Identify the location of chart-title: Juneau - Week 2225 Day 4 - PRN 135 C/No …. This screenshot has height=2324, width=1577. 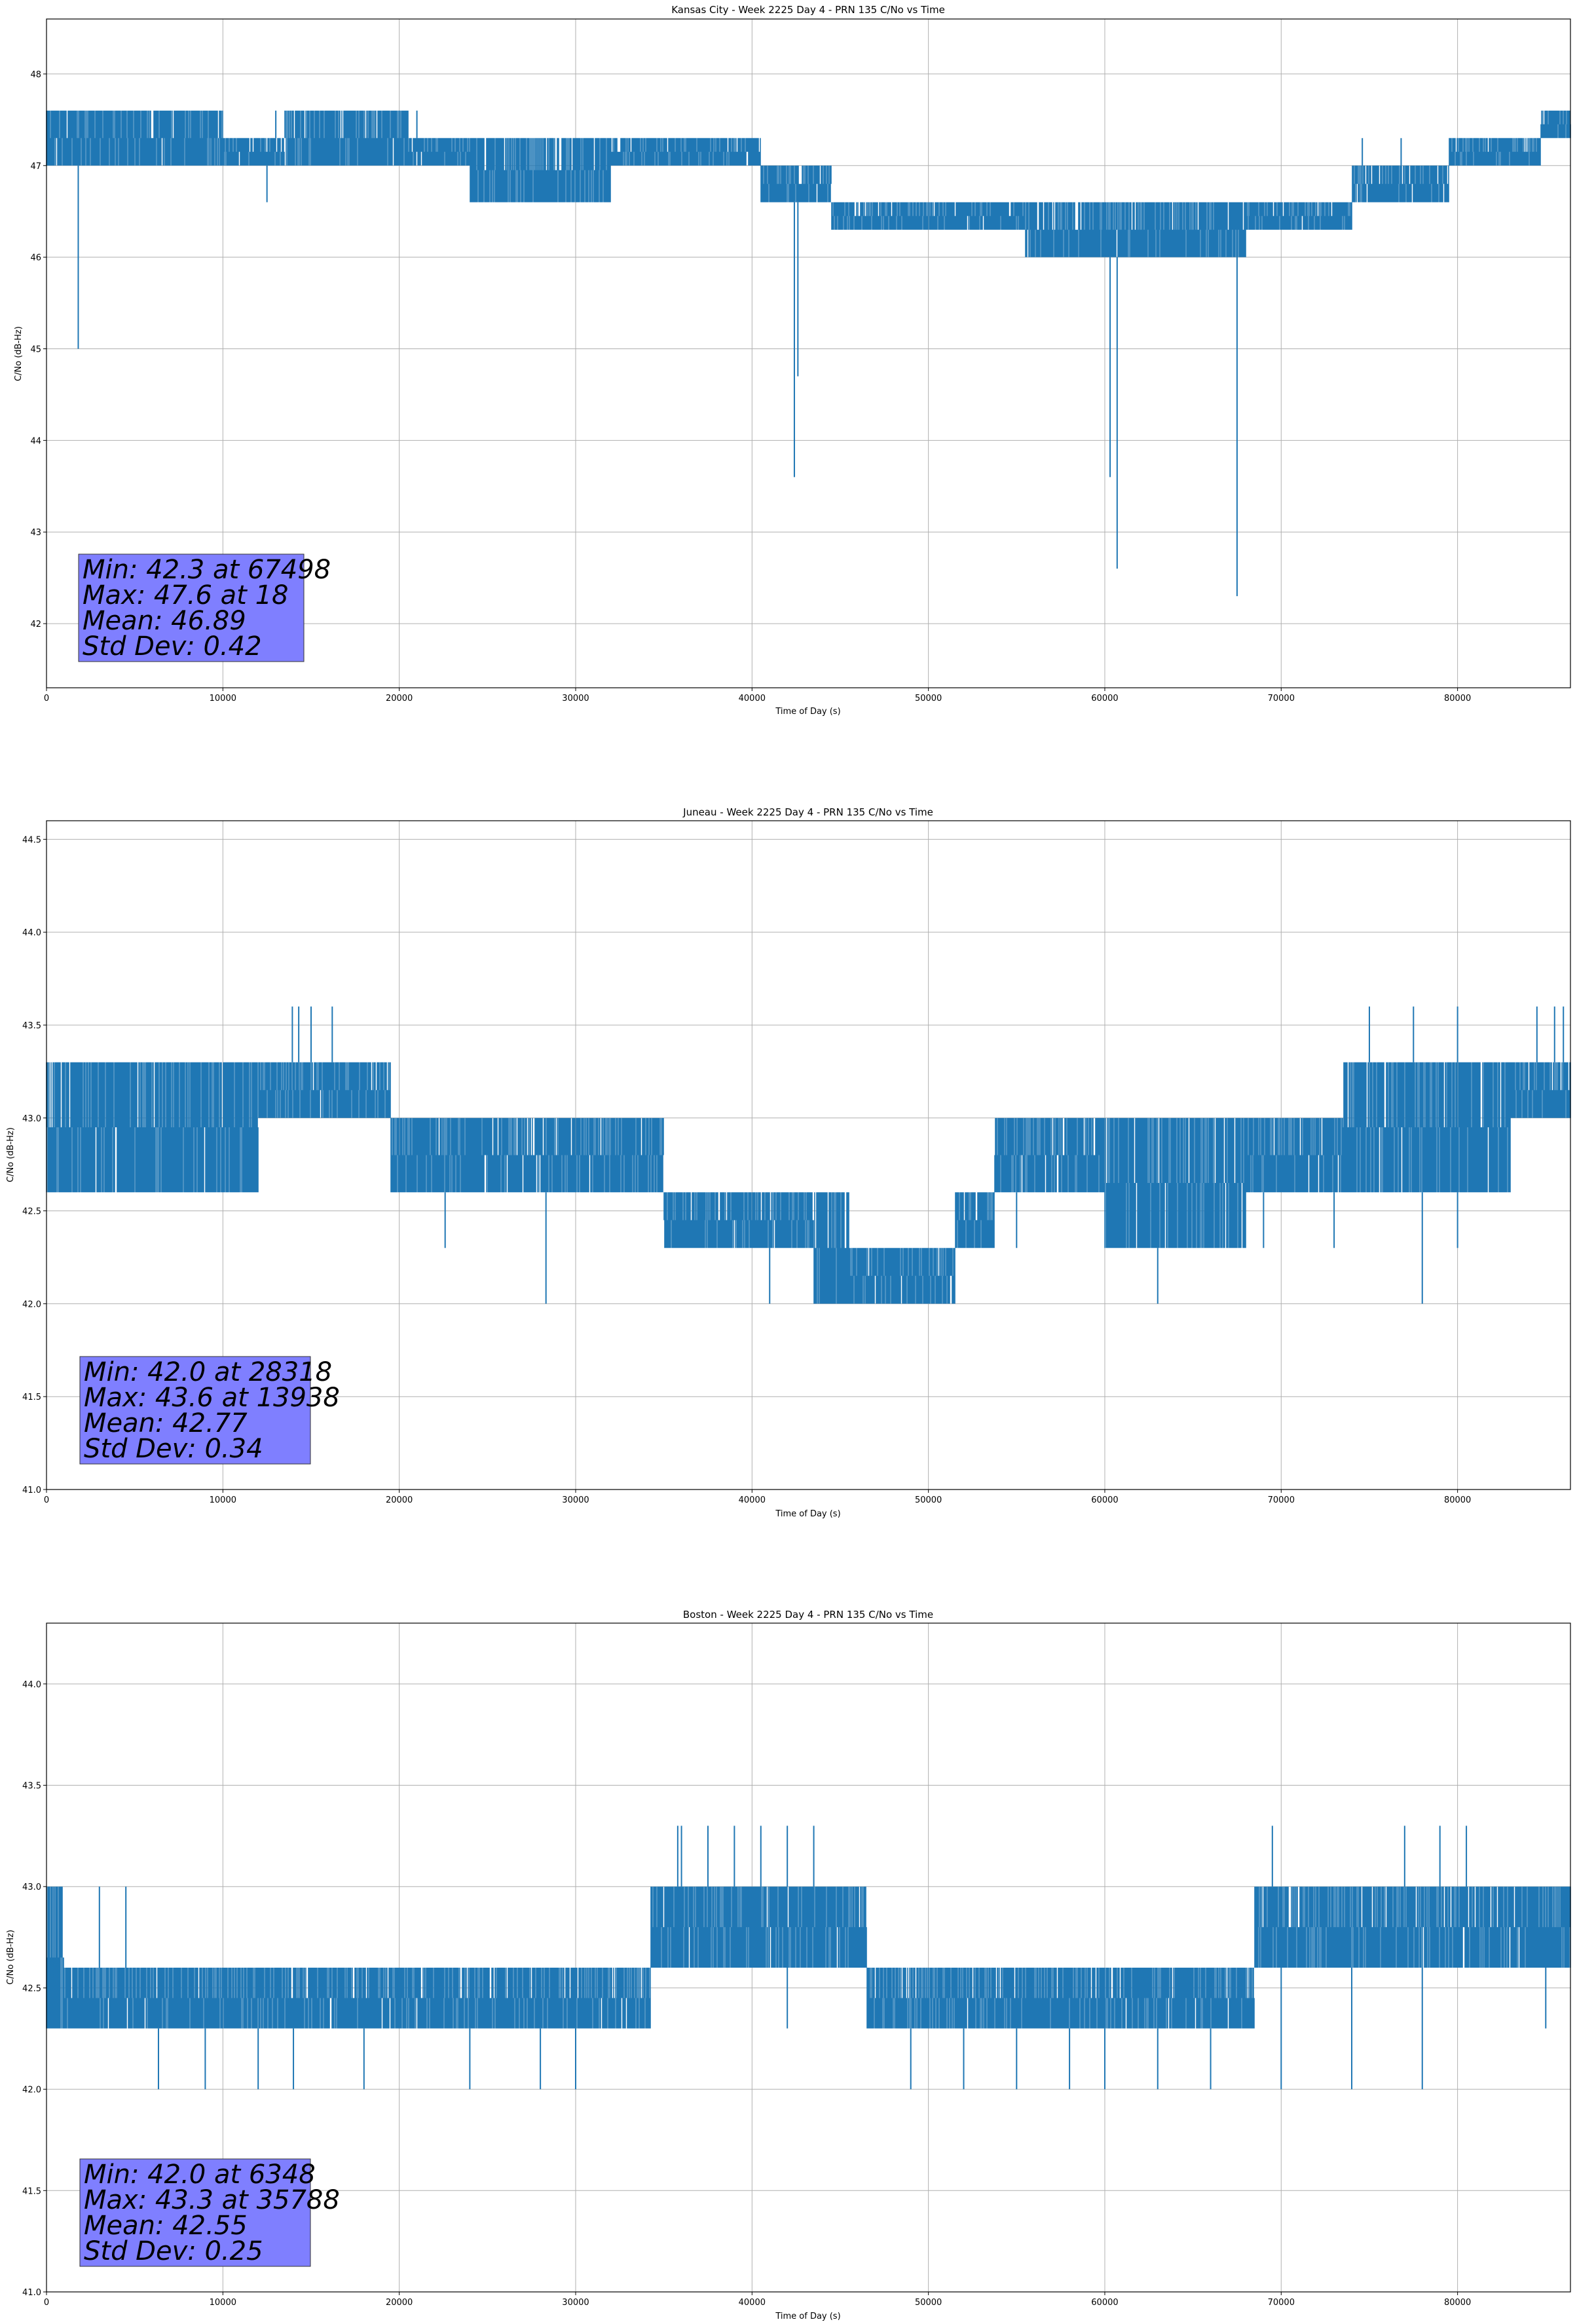
(807, 812).